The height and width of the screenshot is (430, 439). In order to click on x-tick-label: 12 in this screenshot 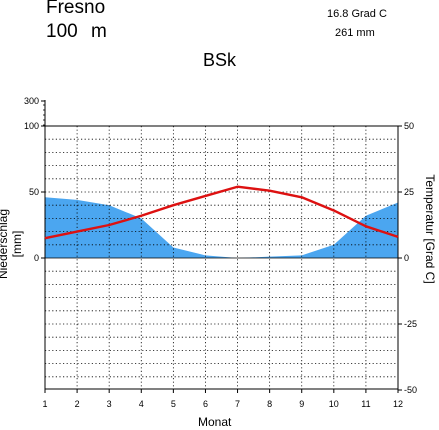, I will do `click(398, 404)`.